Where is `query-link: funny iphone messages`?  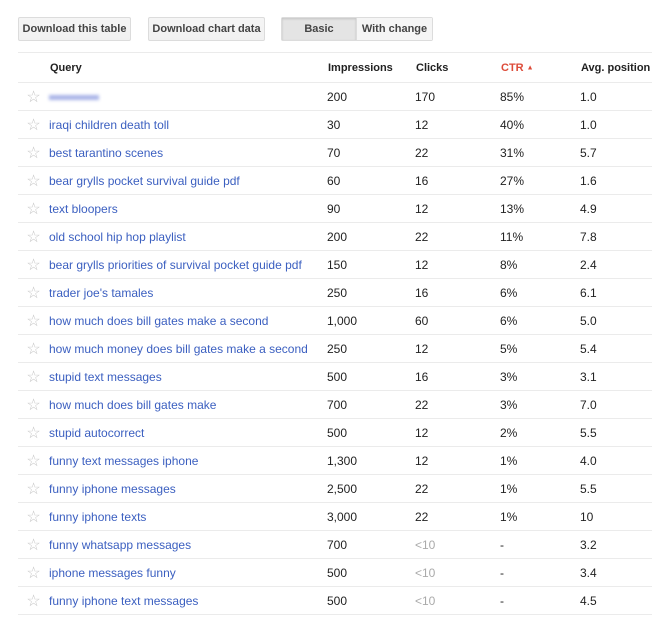
query-link: funny iphone messages is located at coordinates (112, 488).